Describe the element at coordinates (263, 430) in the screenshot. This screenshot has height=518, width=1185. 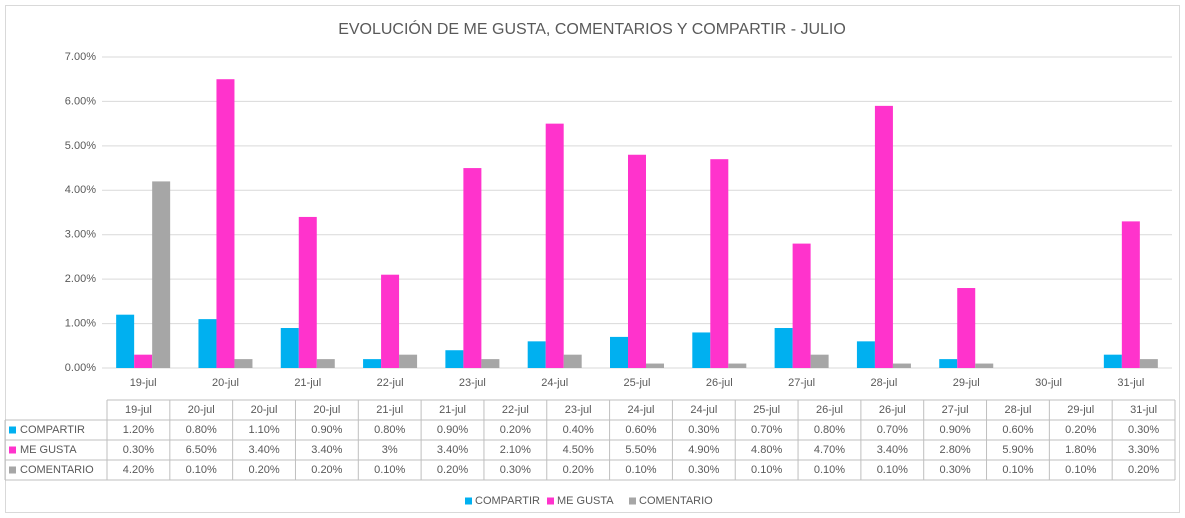
I see `table-cell: 1.10%` at that location.